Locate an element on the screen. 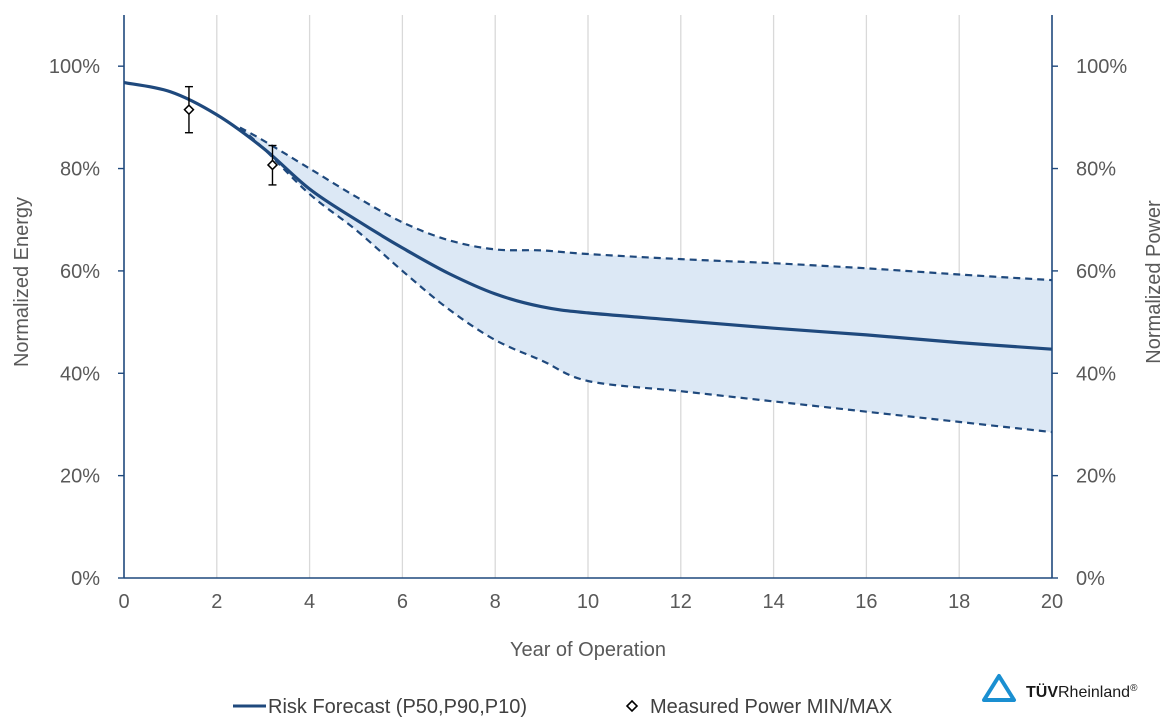  y-axis-title-left: Normalized Energy is located at coordinates (22, 282).